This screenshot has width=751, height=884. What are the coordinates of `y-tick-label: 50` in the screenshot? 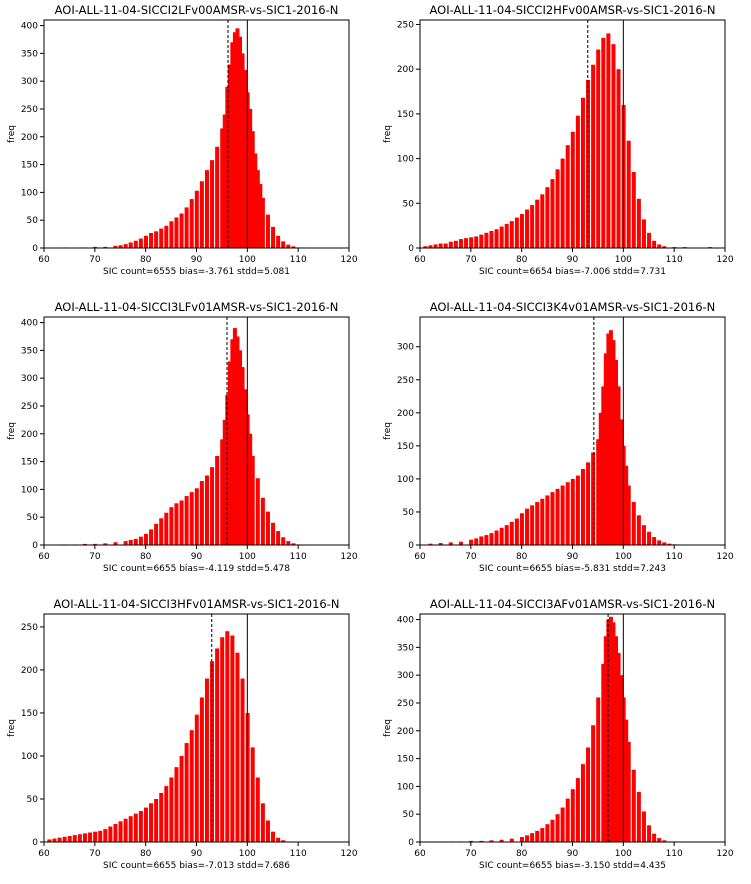 It's located at (409, 815).